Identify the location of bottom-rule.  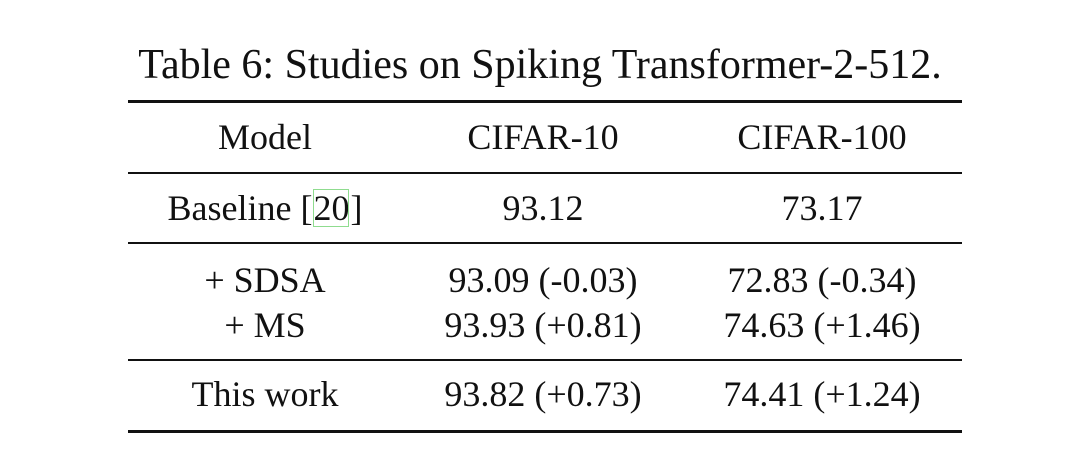
(545, 431).